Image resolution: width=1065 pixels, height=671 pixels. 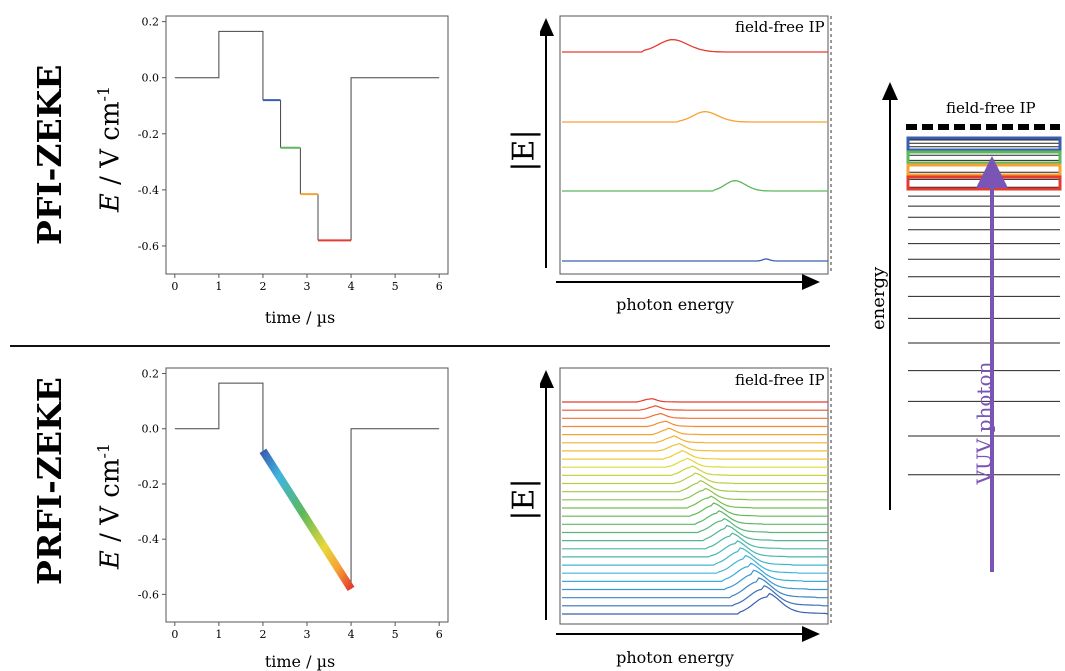 I want to click on bottom-ylabel-unit: / V cm, so click(x=110, y=500).